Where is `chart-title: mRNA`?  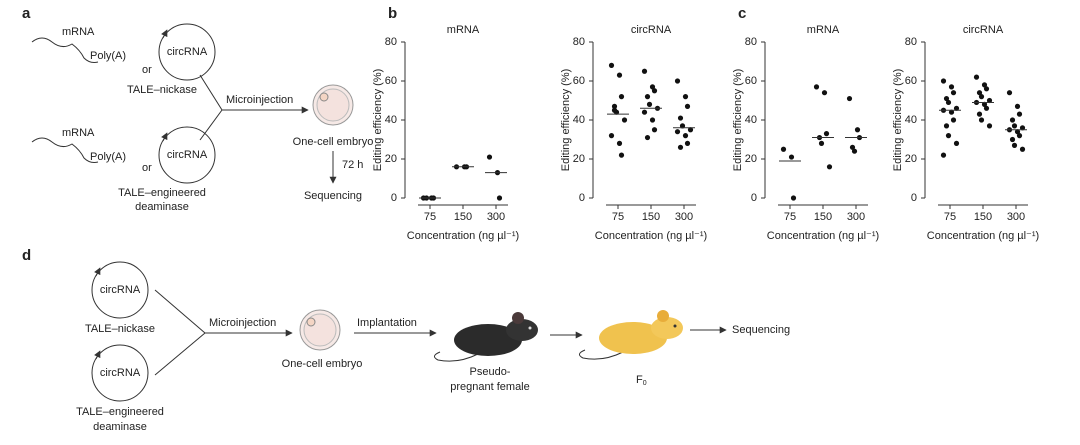
chart-title: mRNA is located at coordinates (823, 30).